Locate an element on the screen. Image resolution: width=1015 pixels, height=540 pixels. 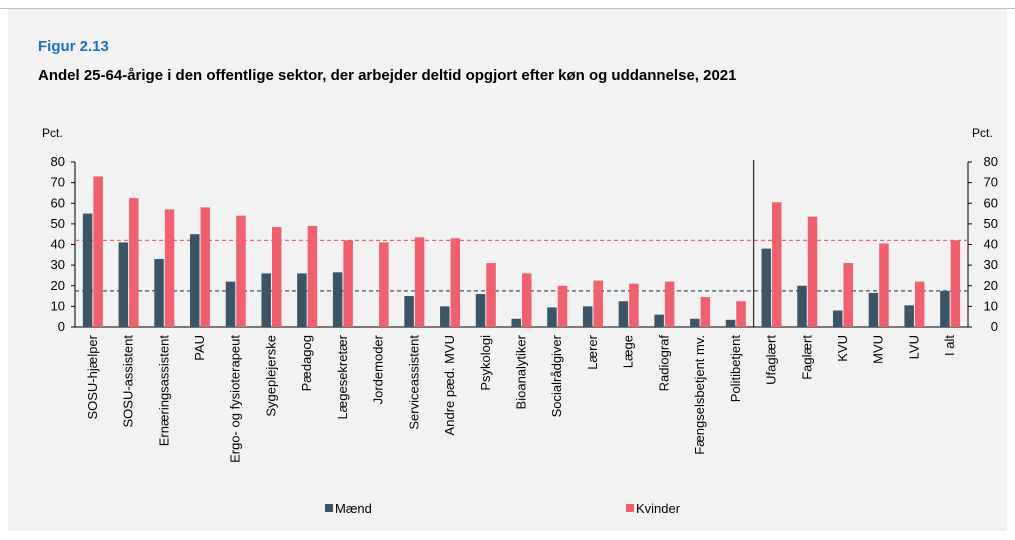
y2-tick-label: 80 is located at coordinates (991, 161).